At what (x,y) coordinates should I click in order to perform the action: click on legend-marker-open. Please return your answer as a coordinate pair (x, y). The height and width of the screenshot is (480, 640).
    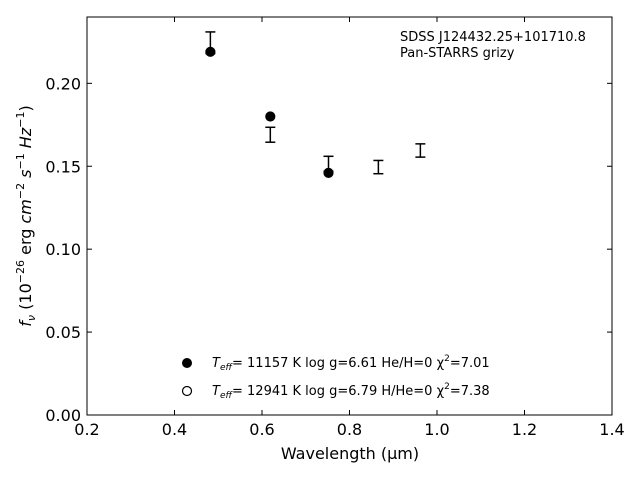
    Looking at the image, I should click on (187, 391).